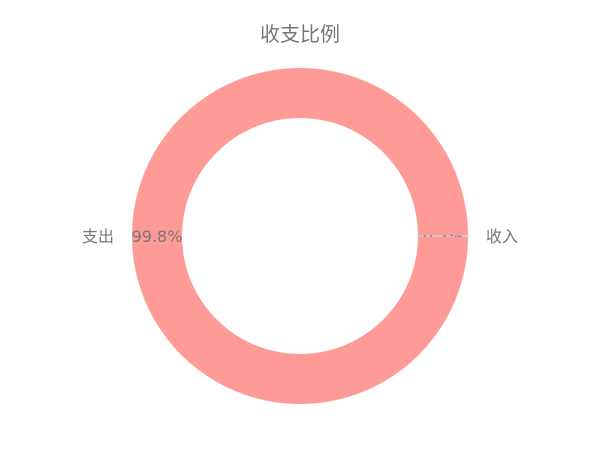  Describe the element at coordinates (98, 236) in the screenshot. I see `category-label-expense: 支出` at that location.